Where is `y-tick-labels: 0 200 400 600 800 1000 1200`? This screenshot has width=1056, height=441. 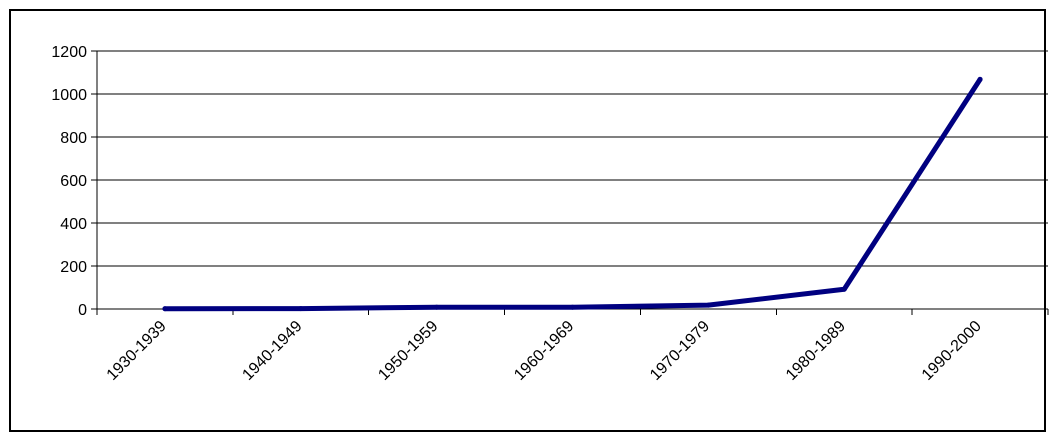 y-tick-labels: 0 200 400 600 800 1000 1200 is located at coordinates (69, 181).